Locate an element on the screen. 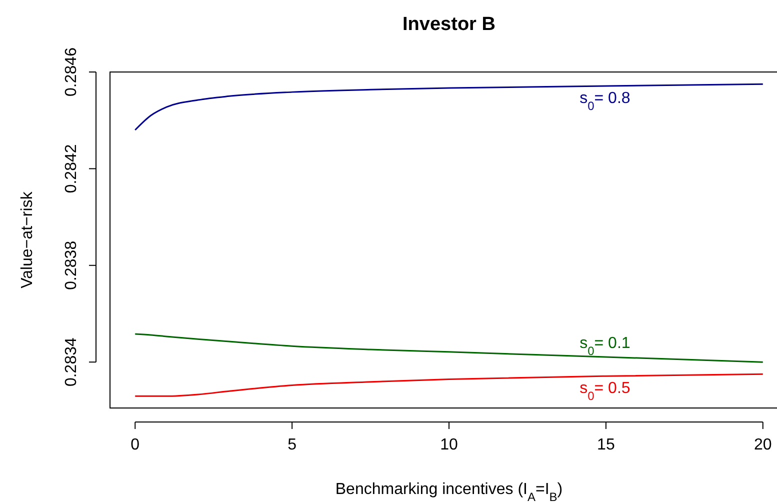 Image resolution: width=777 pixels, height=502 pixels. x-axis-title: Benchmarking incentives (I$_{A}$=I$_{B}$) is located at coordinates (449, 491).